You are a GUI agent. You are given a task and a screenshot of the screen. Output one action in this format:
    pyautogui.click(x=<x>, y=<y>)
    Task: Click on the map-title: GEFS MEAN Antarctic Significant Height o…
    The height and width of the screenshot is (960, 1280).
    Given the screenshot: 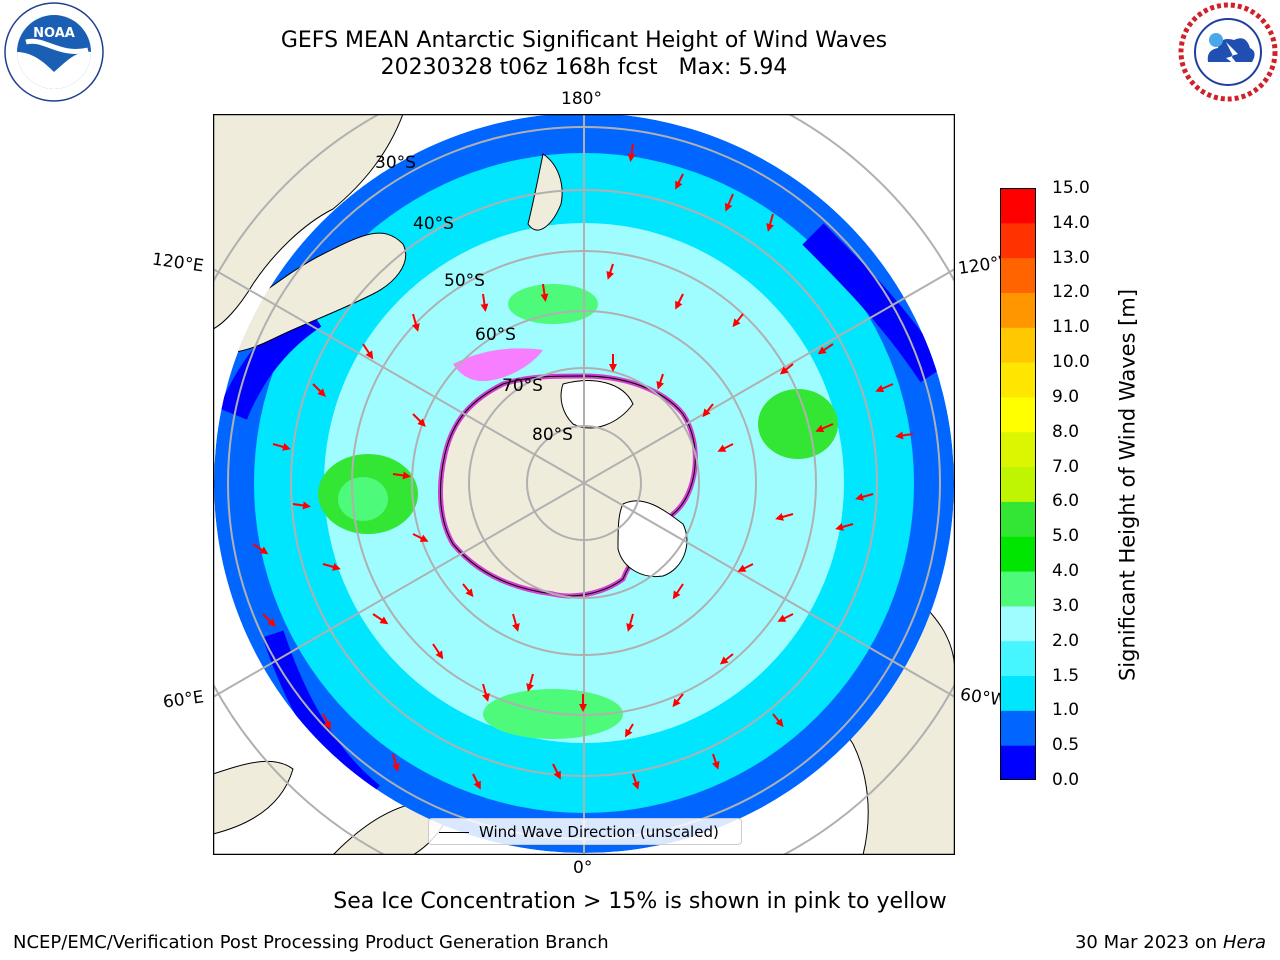 What is the action you would take?
    pyautogui.click(x=584, y=40)
    